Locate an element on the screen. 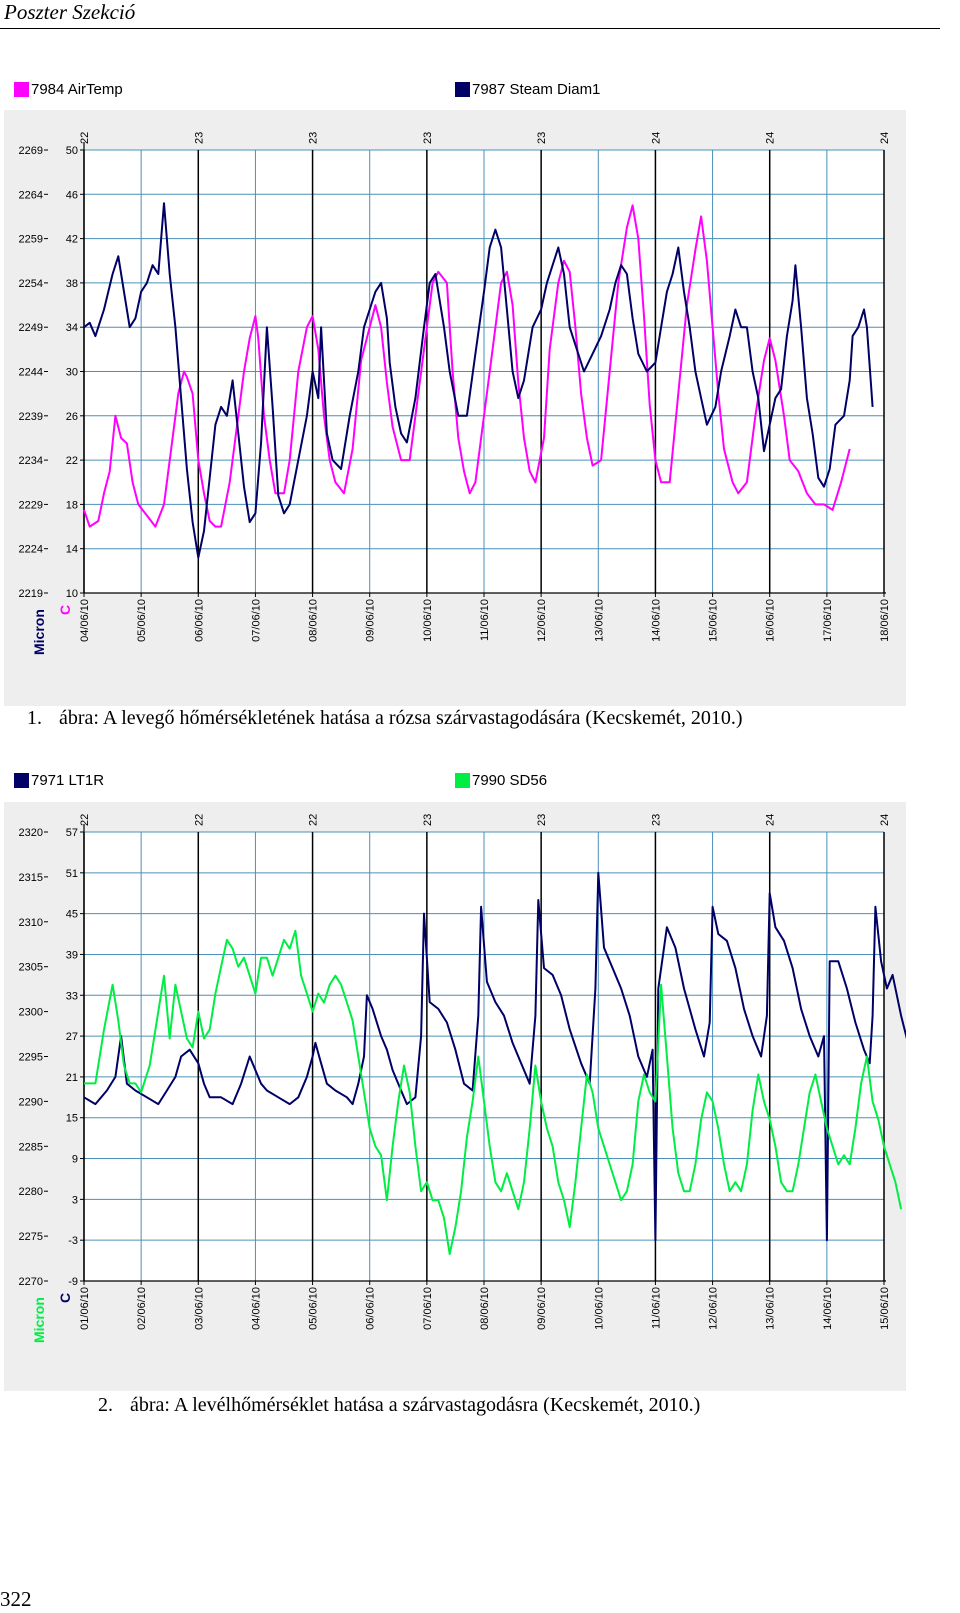  celsius-tick-label: 22 is located at coordinates (72, 461).